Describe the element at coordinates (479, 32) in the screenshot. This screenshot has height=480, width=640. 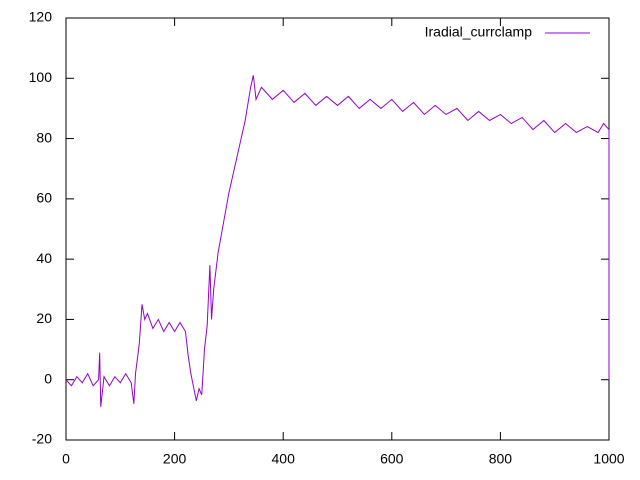
I see `legend-label: Iradial_currclamp` at that location.